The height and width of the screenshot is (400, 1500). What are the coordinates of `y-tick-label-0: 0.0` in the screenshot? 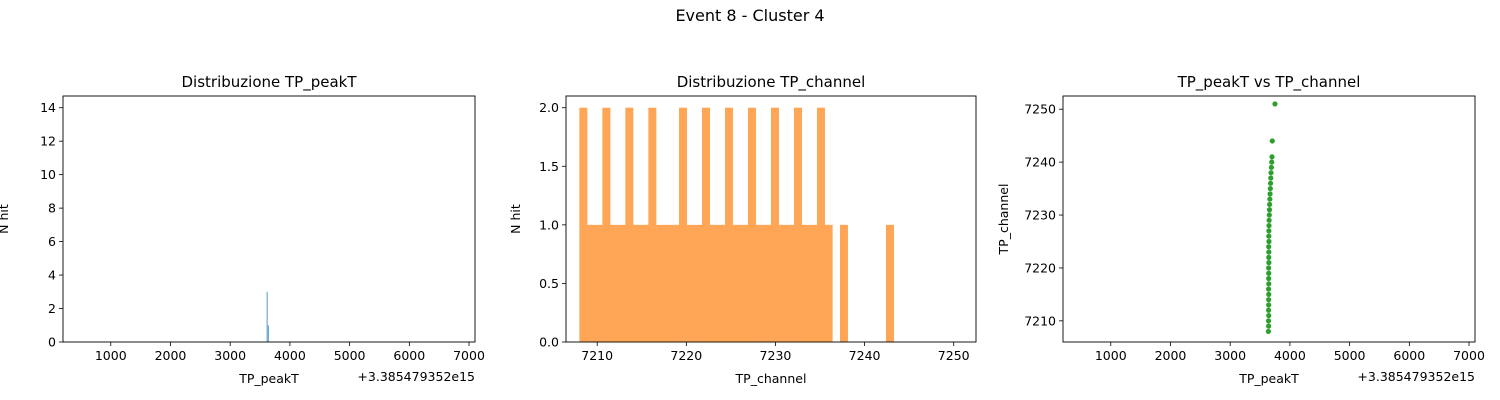 It's located at (549, 342).